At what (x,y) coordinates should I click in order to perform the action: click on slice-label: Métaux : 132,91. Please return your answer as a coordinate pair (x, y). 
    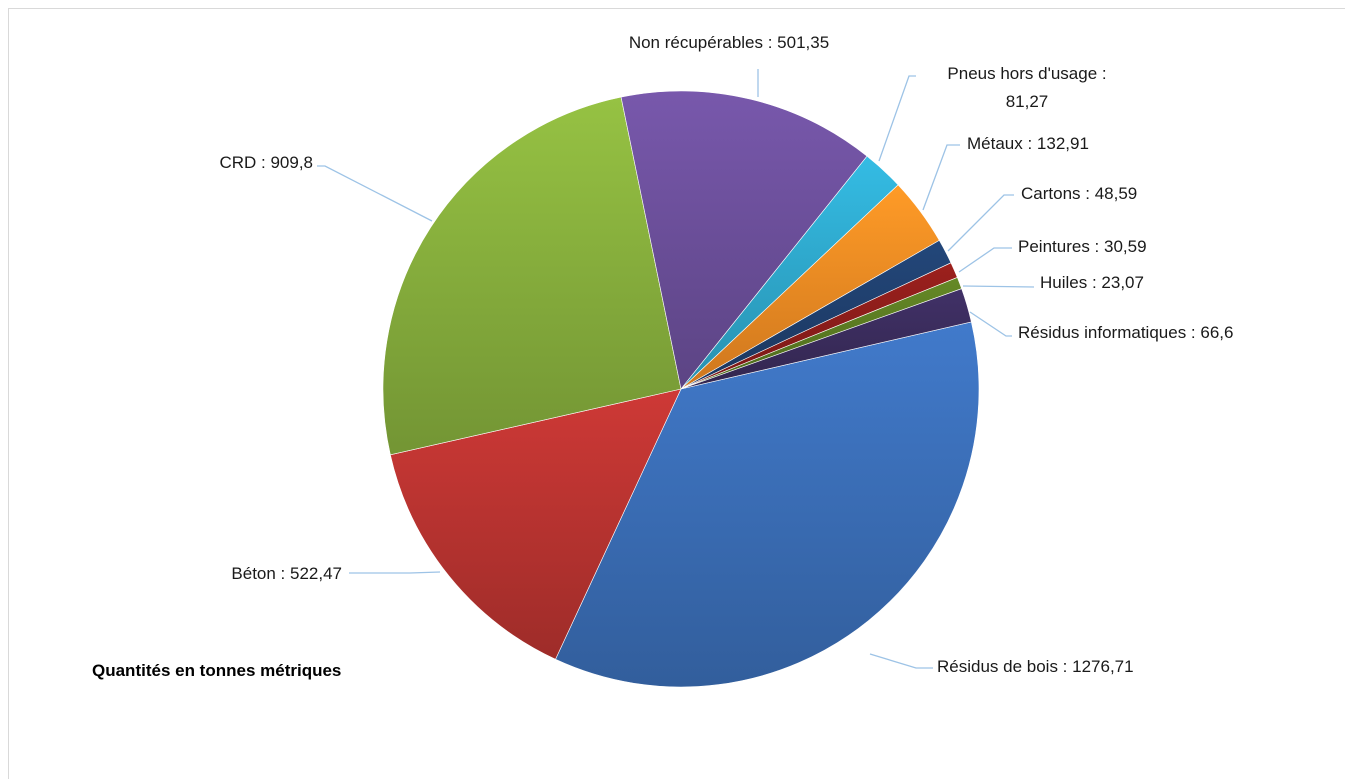
    Looking at the image, I should click on (1028, 143).